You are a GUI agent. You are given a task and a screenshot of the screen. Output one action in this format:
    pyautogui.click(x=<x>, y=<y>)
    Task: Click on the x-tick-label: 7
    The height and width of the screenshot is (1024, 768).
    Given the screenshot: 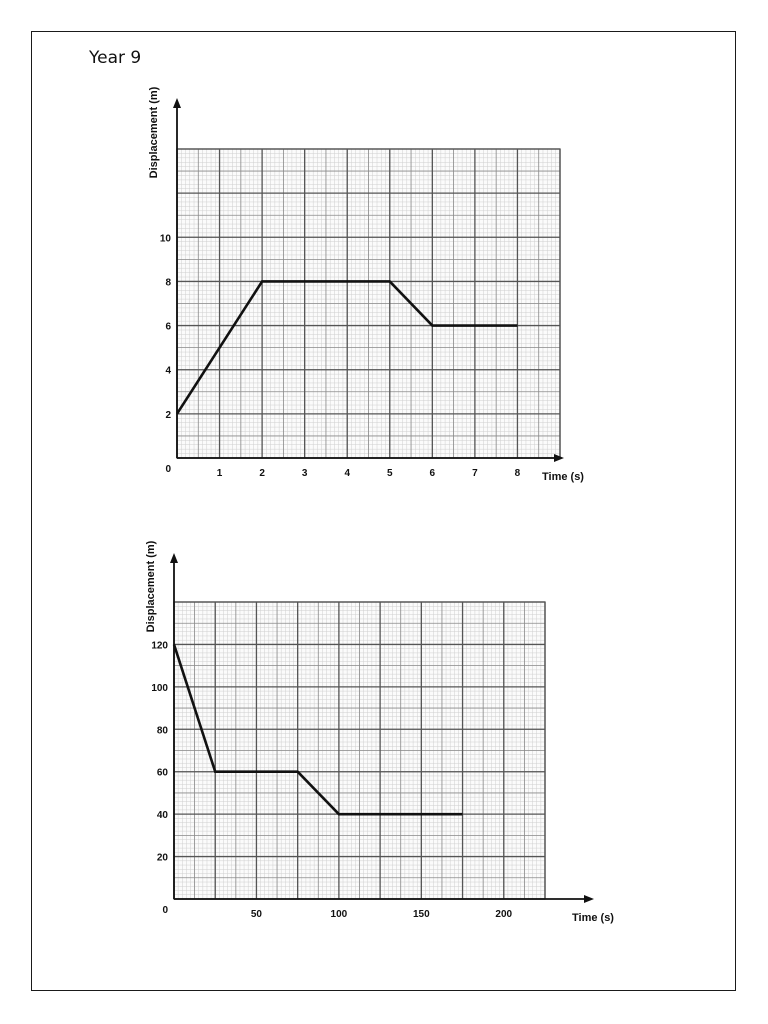 What is the action you would take?
    pyautogui.click(x=475, y=473)
    